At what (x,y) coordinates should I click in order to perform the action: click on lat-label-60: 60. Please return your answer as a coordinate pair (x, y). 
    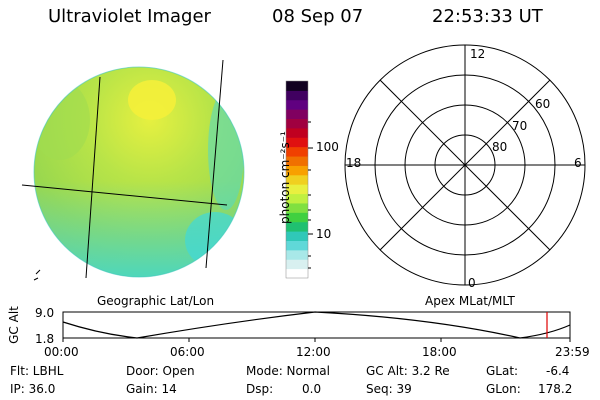
    Looking at the image, I should click on (543, 104).